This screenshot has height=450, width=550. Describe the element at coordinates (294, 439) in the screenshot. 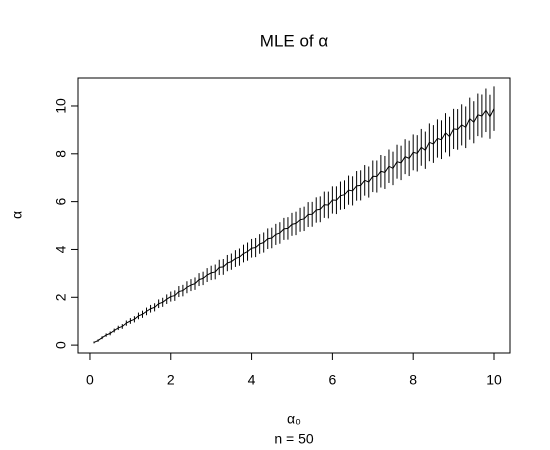

I see `subtitle: n = 50` at that location.